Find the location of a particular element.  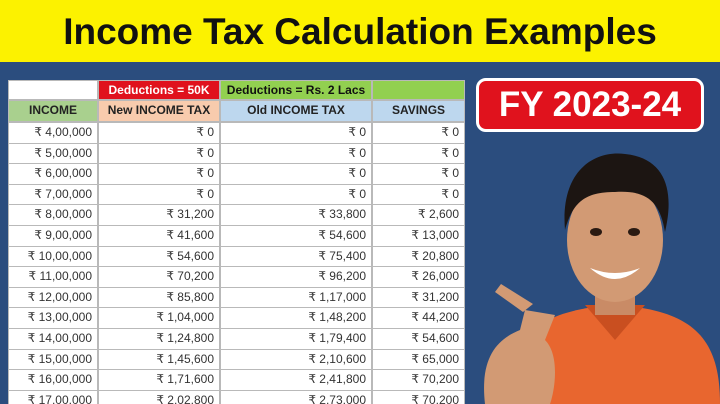

pointing-finger is located at coordinates (514, 298).